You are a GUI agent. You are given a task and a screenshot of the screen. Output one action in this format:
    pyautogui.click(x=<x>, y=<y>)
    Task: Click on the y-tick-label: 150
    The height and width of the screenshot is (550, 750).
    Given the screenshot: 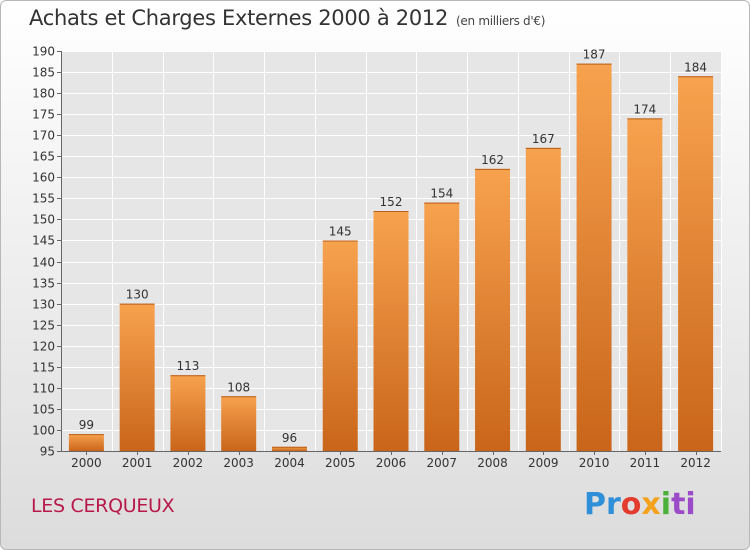 What is the action you would take?
    pyautogui.click(x=43, y=220)
    